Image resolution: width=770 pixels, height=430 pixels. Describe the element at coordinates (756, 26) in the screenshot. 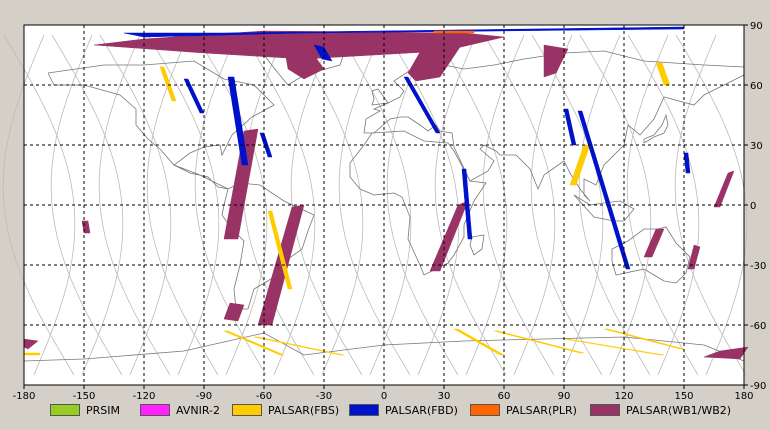

I see `y-tick-label: 90` at that location.